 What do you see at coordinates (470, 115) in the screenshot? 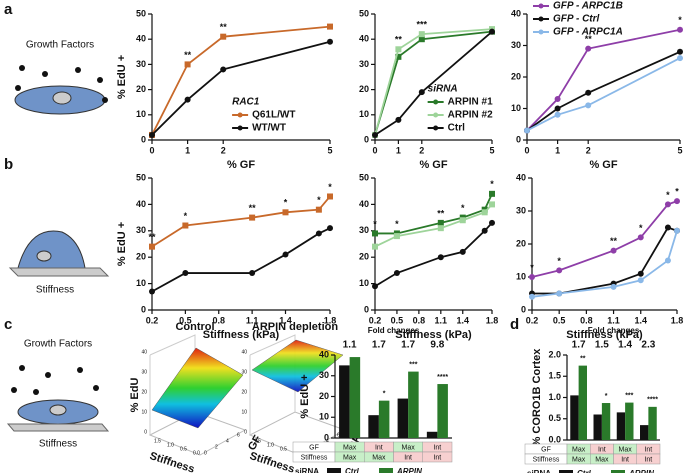
I see `legend-label: ARPIN #2` at bounding box center [470, 115].